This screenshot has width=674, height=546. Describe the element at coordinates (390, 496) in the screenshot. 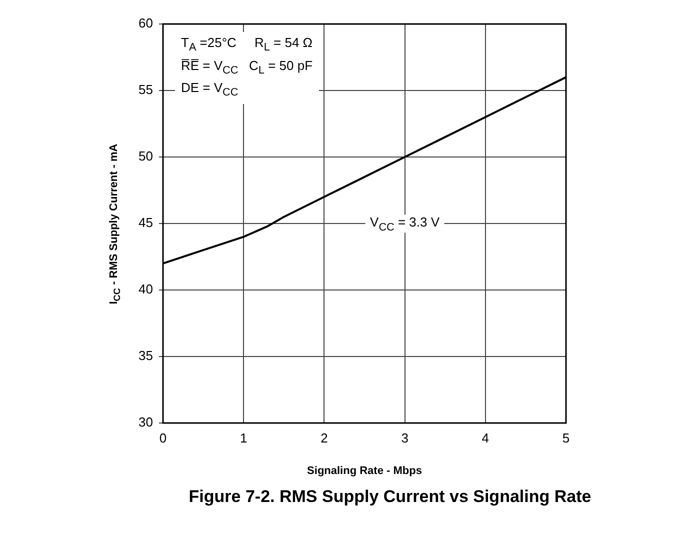

I see `text: Figure 7-2. RMS Supply Current vs Signaling Rate` at that location.